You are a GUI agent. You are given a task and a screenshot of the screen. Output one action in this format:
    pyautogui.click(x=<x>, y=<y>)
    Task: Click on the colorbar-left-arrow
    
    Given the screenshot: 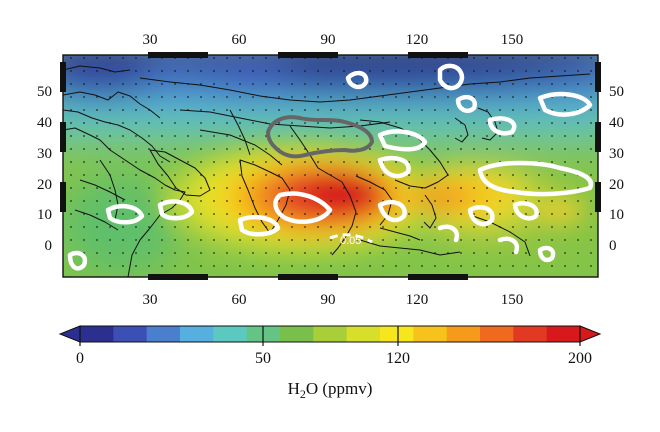 What is the action you would take?
    pyautogui.click(x=69, y=334)
    